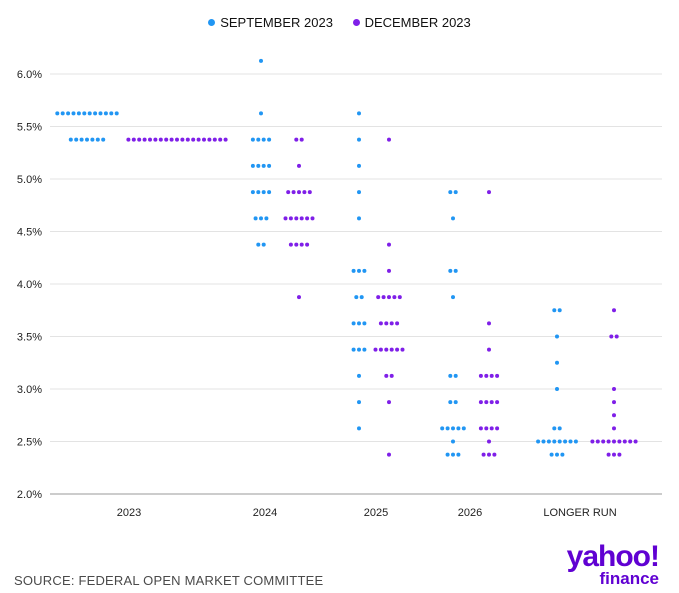  Describe the element at coordinates (276, 22) in the screenshot. I see `legend-label-september: SEPTEMBER 2023` at that location.